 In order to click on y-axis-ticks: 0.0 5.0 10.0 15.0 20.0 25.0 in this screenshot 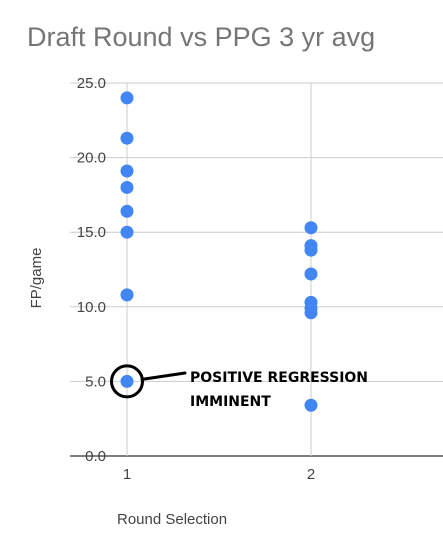, I will do `click(91, 270)`.